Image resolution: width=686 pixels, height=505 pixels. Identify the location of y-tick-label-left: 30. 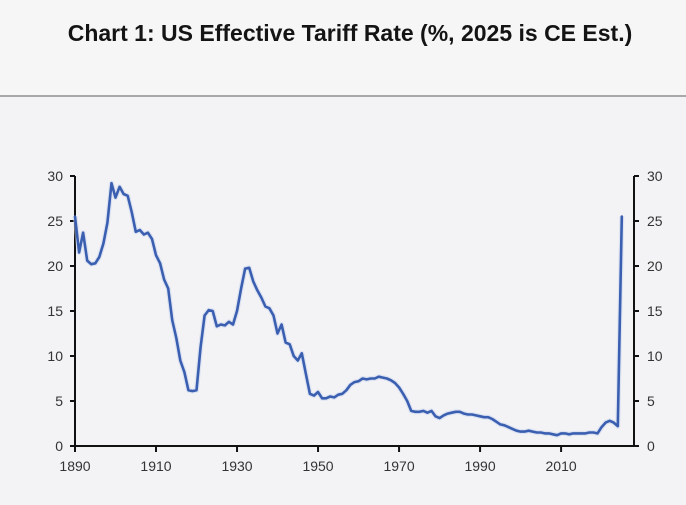
(55, 176).